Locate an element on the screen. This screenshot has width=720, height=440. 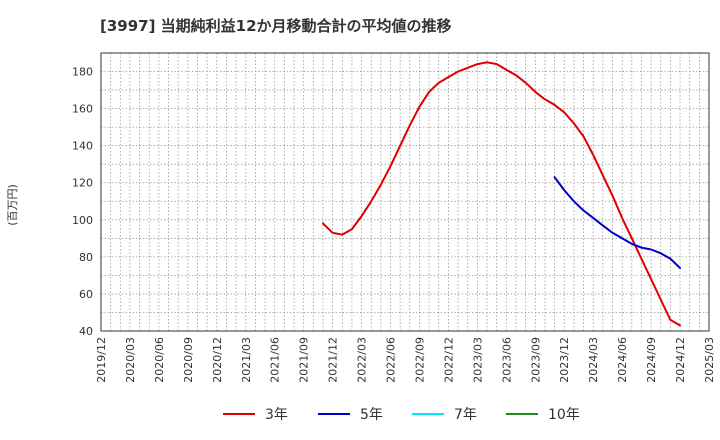
x-tick-label: 2023/12 is located at coordinates (564, 360).